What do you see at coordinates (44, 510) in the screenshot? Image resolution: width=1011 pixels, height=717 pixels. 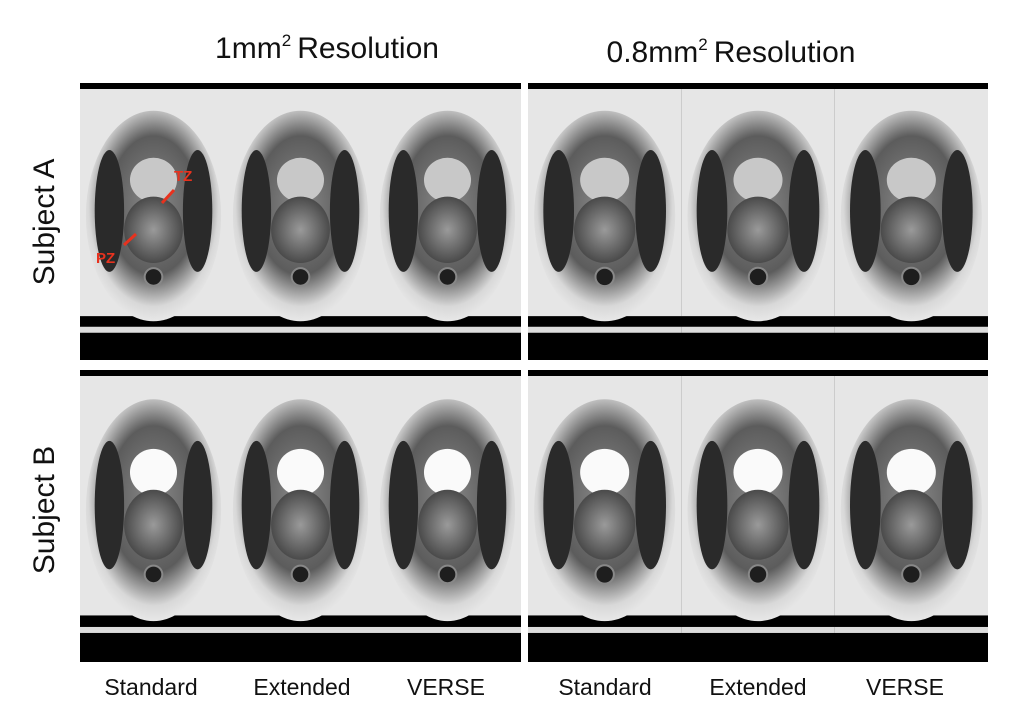 I see `row-label: Subject B` at bounding box center [44, 510].